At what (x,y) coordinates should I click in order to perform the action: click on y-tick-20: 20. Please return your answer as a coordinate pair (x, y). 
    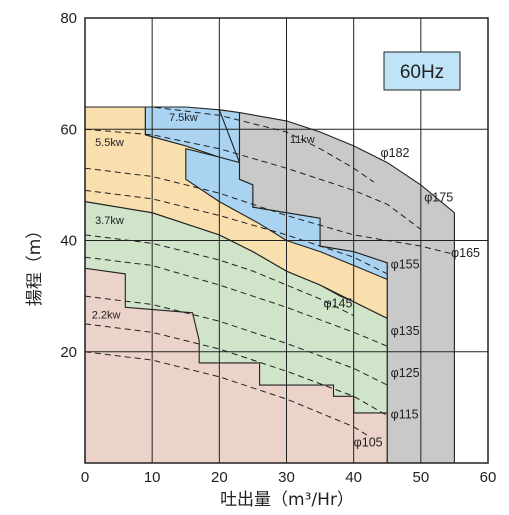
    Looking at the image, I should click on (68, 352).